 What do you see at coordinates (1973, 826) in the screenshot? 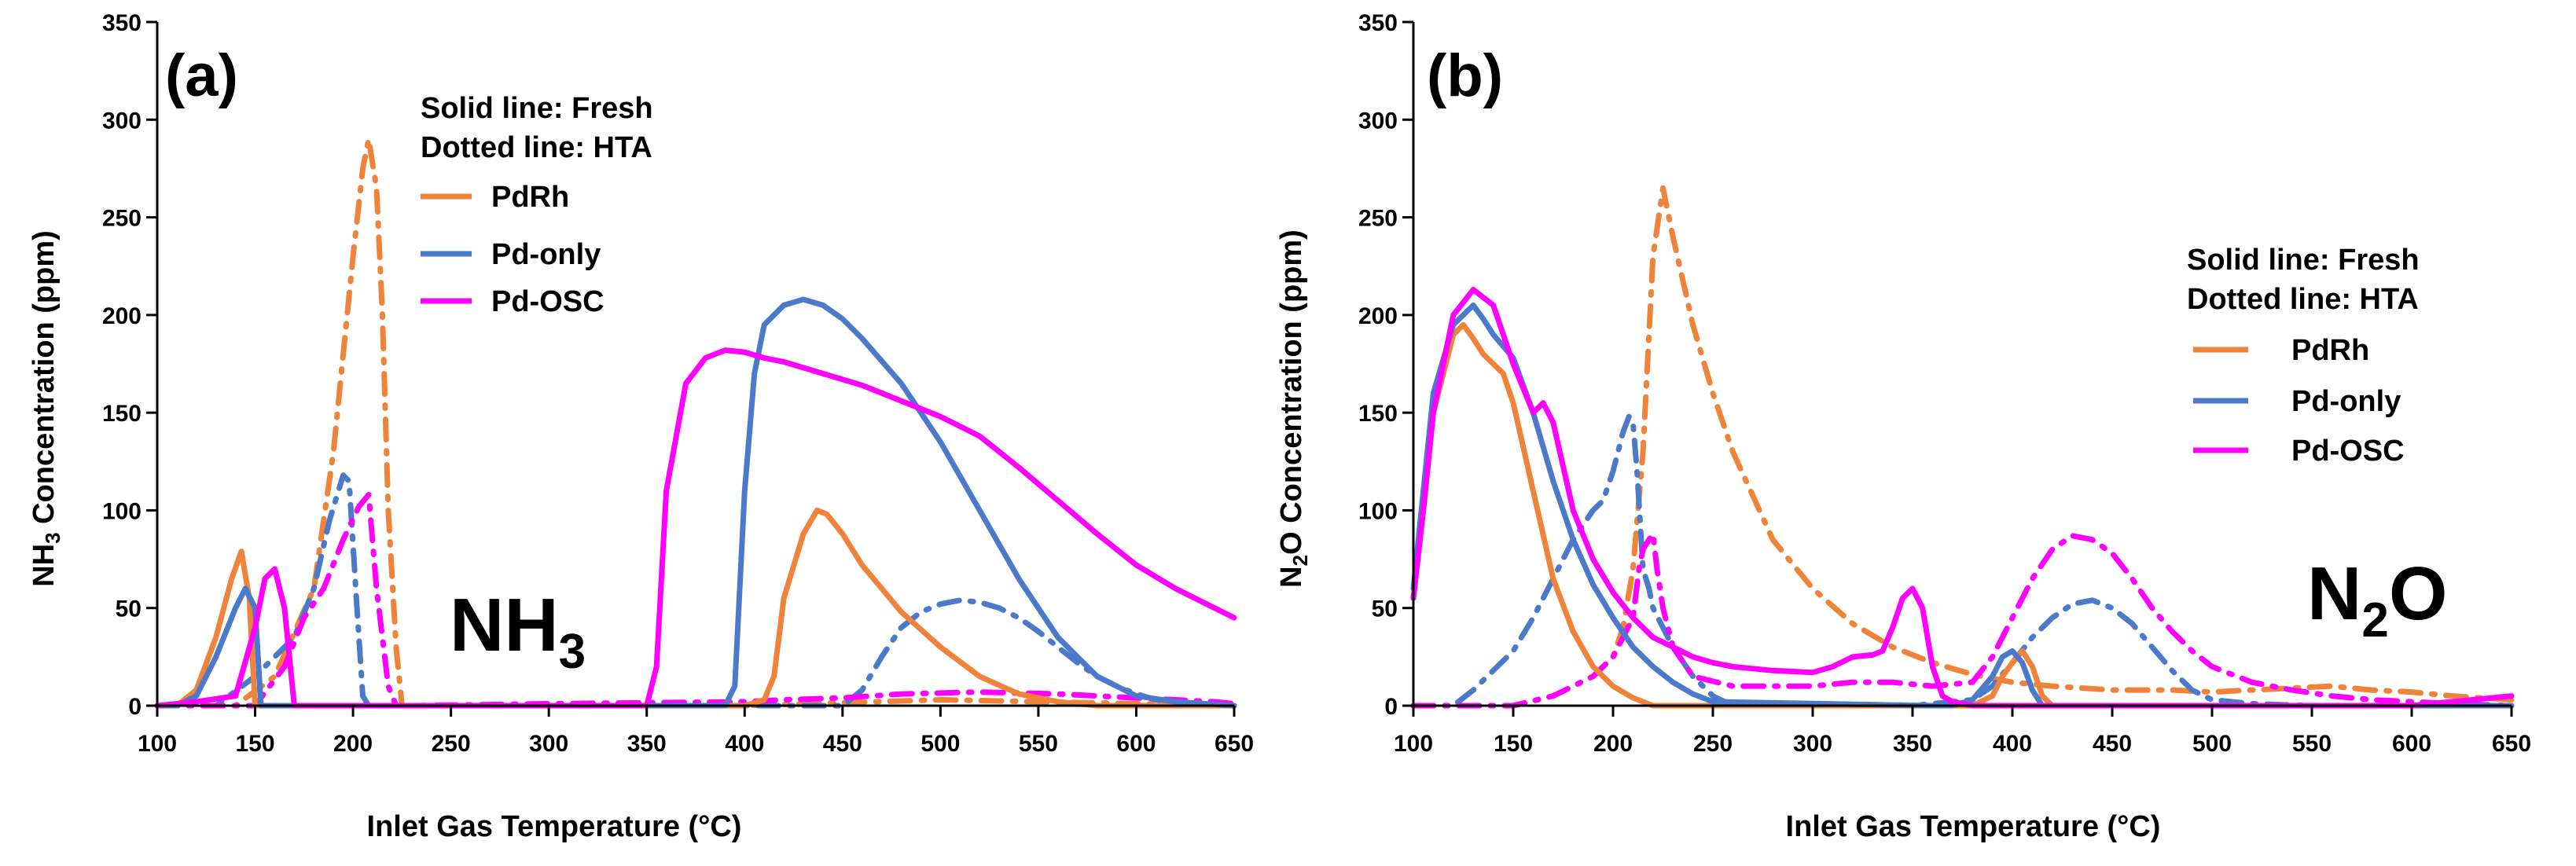
I see `x-axis-label-b: Inlet Gas Temperature (°C)` at bounding box center [1973, 826].